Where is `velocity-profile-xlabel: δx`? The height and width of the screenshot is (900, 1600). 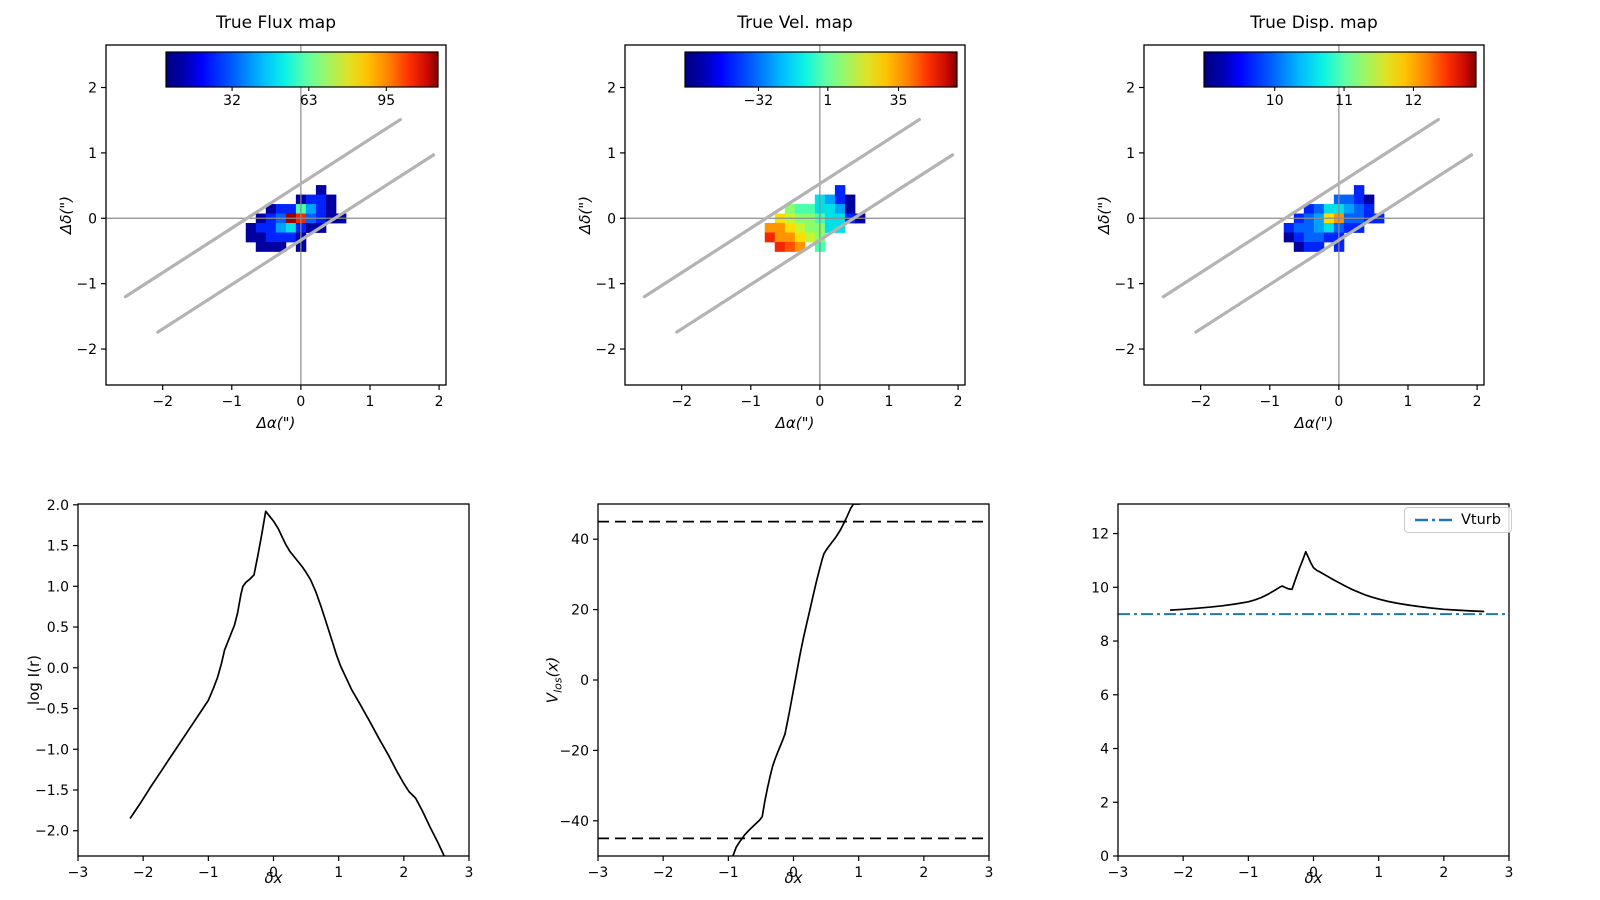 velocity-profile-xlabel: δx is located at coordinates (793, 878).